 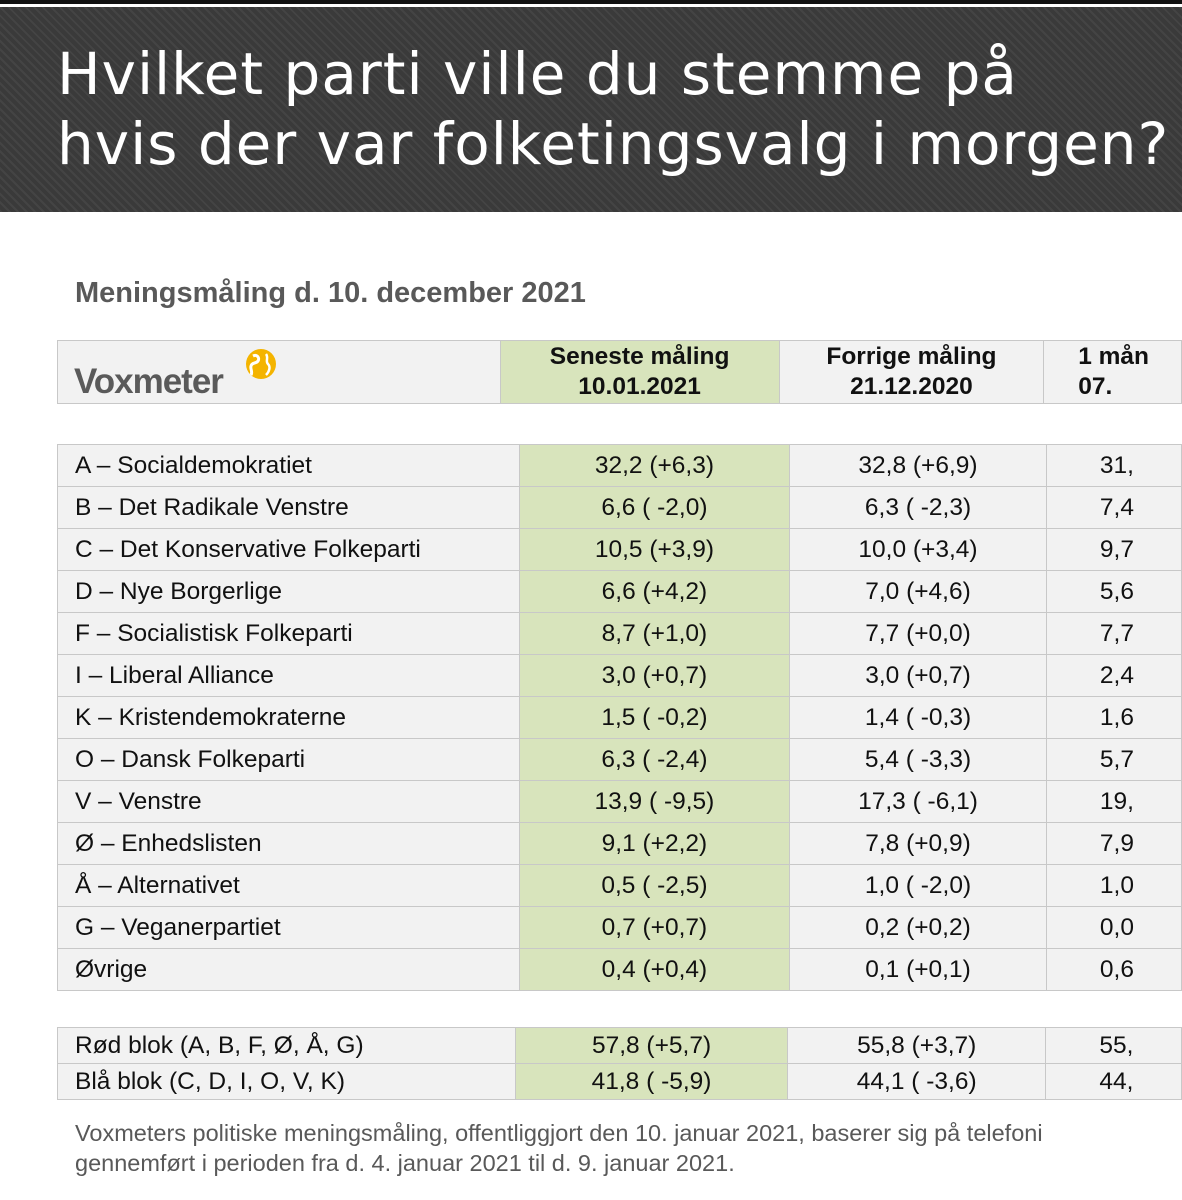 I want to click on header-previous-line2: 21.12.2020, so click(x=911, y=386).